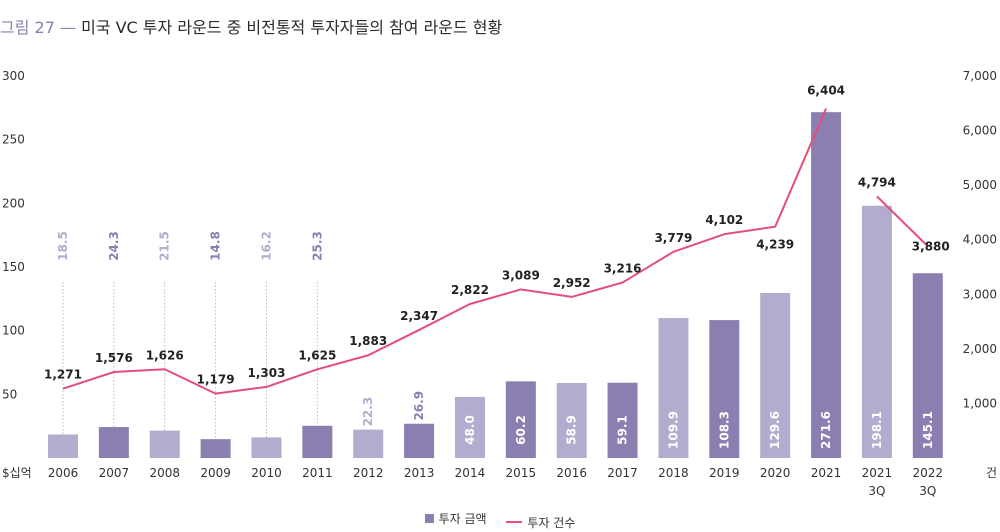 The width and height of the screenshot is (1000, 532). Describe the element at coordinates (673, 238) in the screenshot. I see `line-value-label: 3,779` at that location.